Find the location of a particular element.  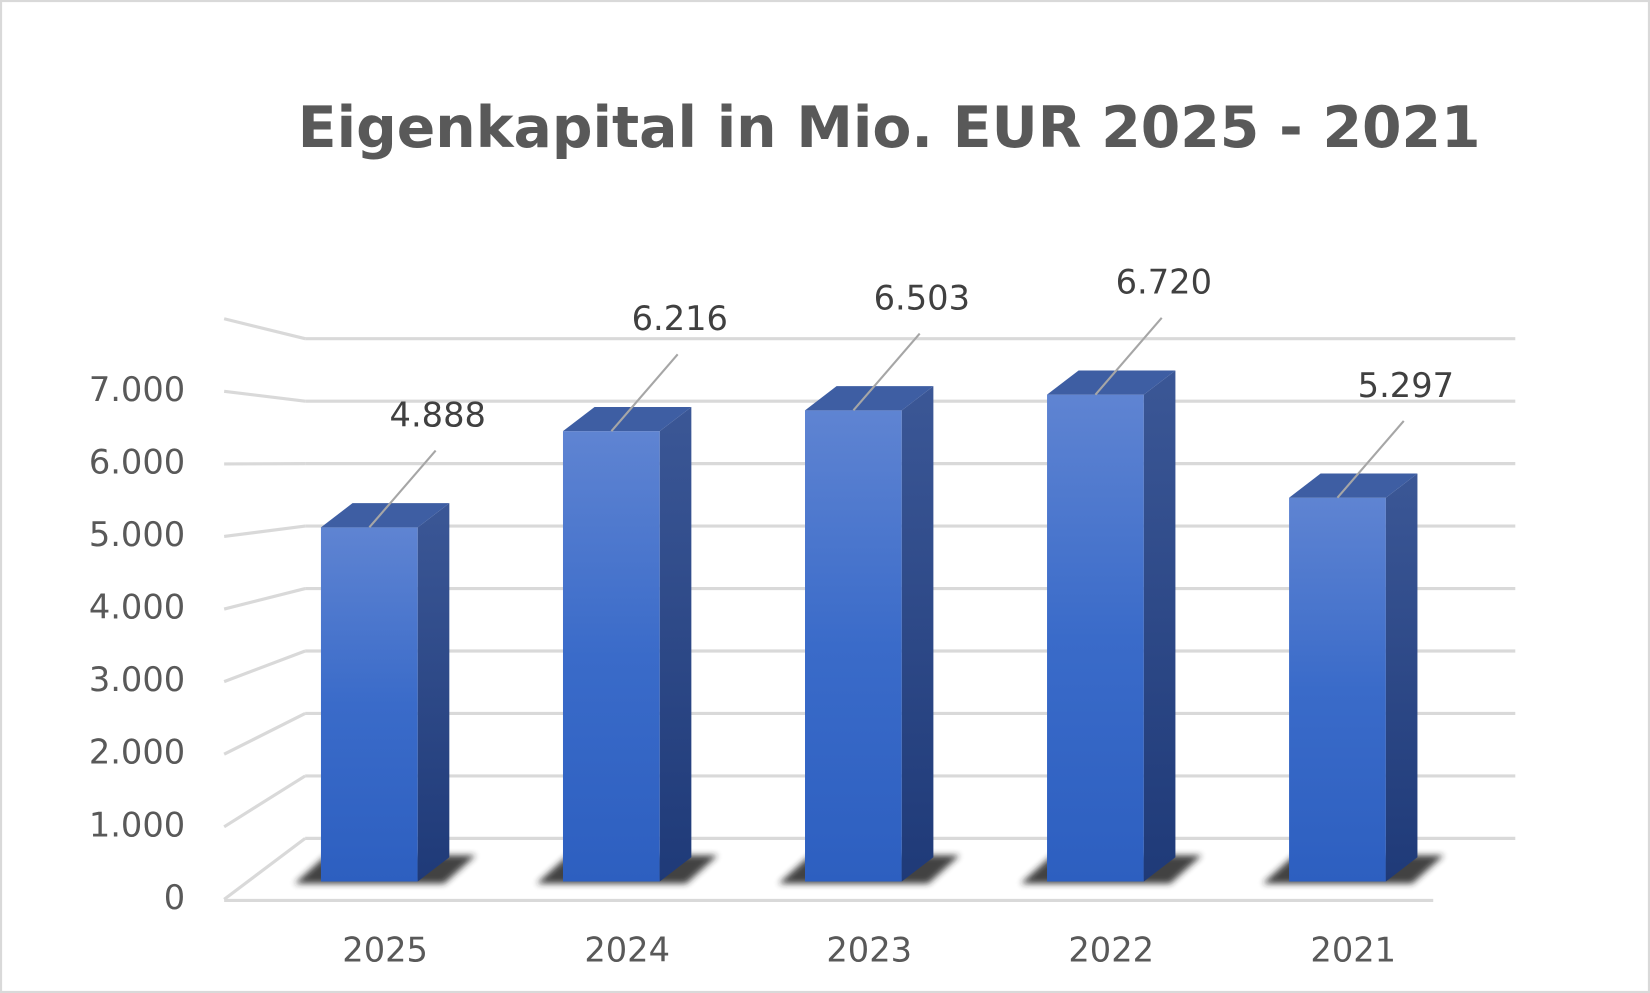

y-tick-label: 2.000 is located at coordinates (137, 752).